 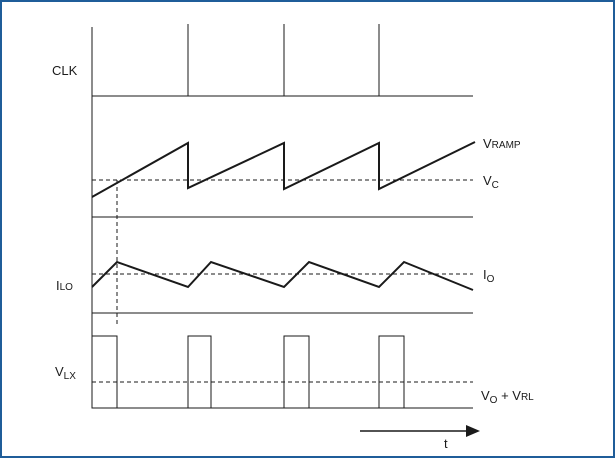 What do you see at coordinates (491, 182) in the screenshot?
I see `vc-label: VC` at bounding box center [491, 182].